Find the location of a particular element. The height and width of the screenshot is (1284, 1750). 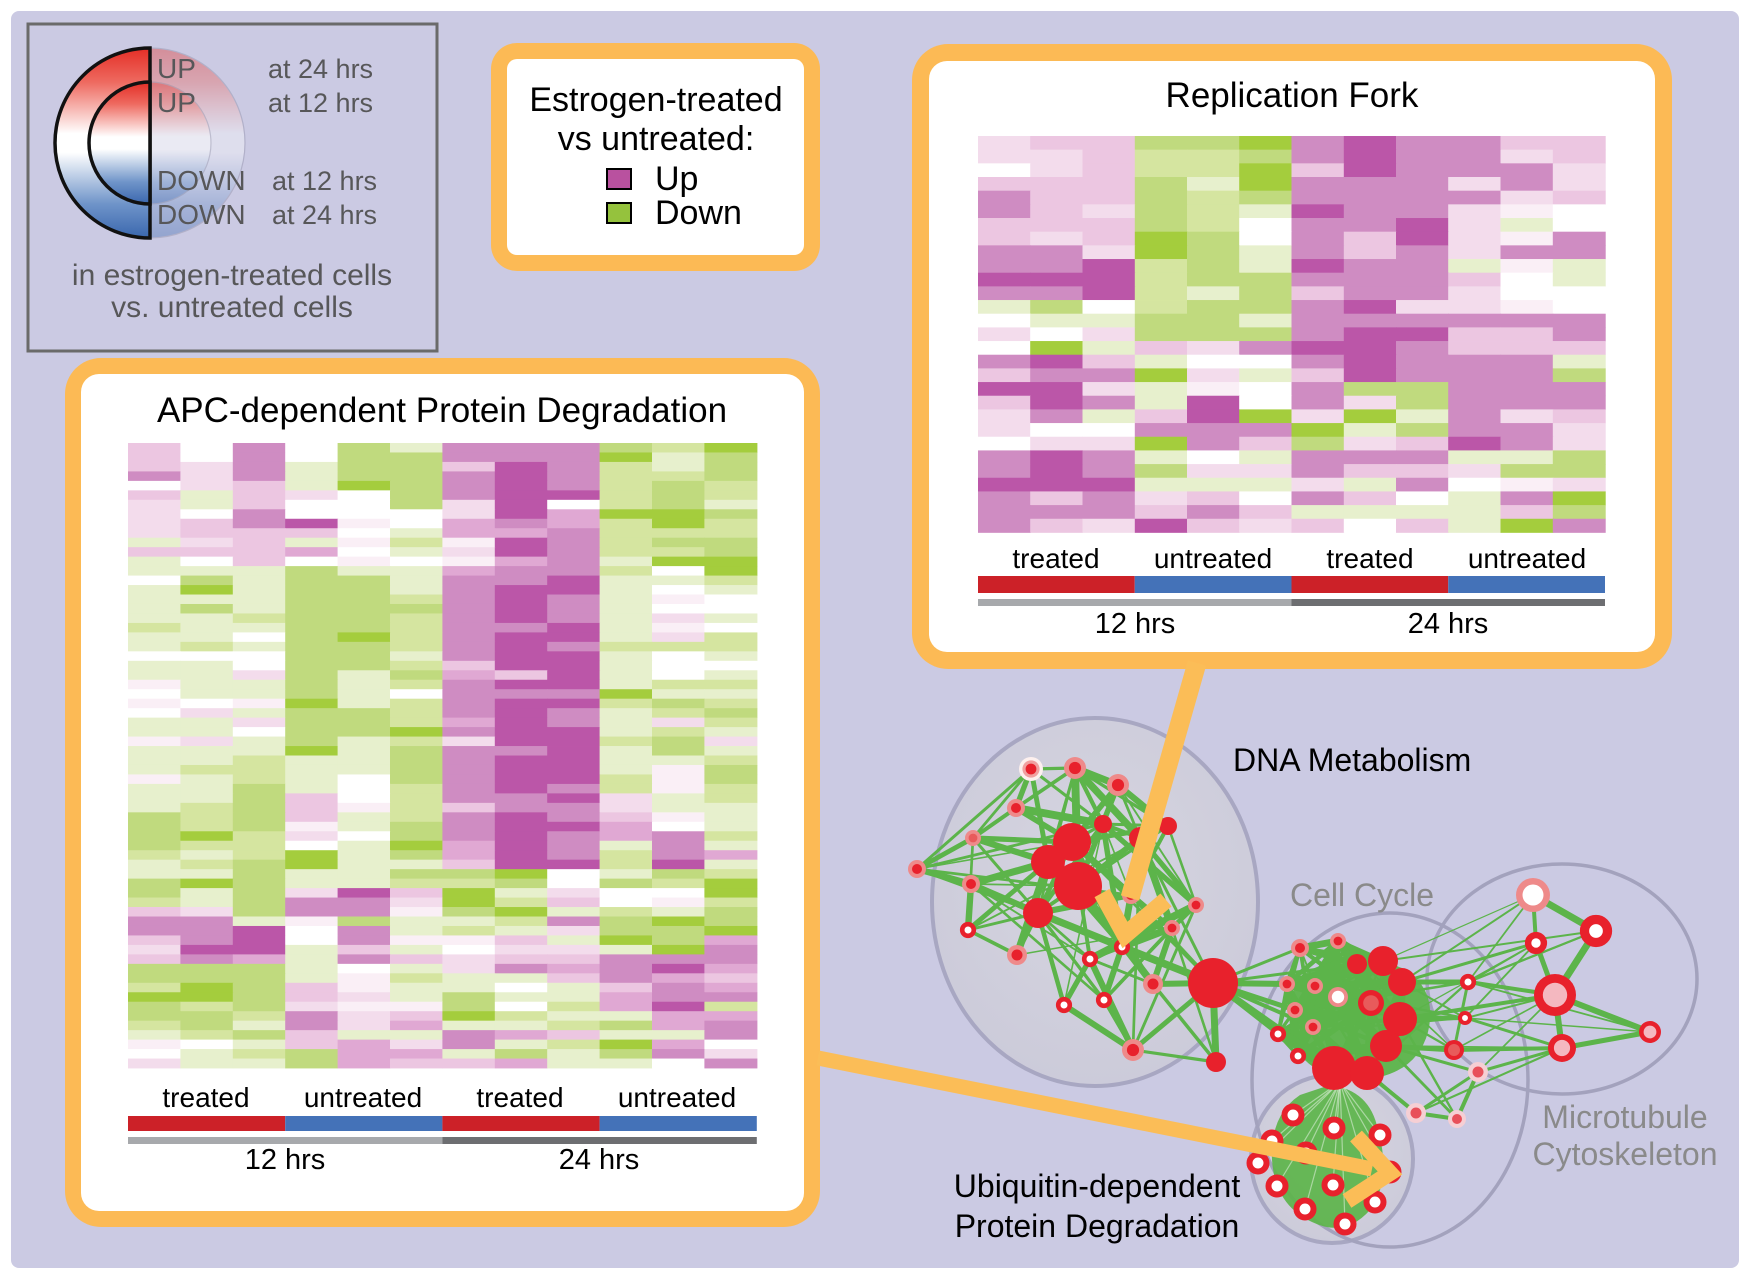

svg-text:APC-dependent Protein Degradat: APC-dependent Protein Degradation is located at coordinates (442, 410).